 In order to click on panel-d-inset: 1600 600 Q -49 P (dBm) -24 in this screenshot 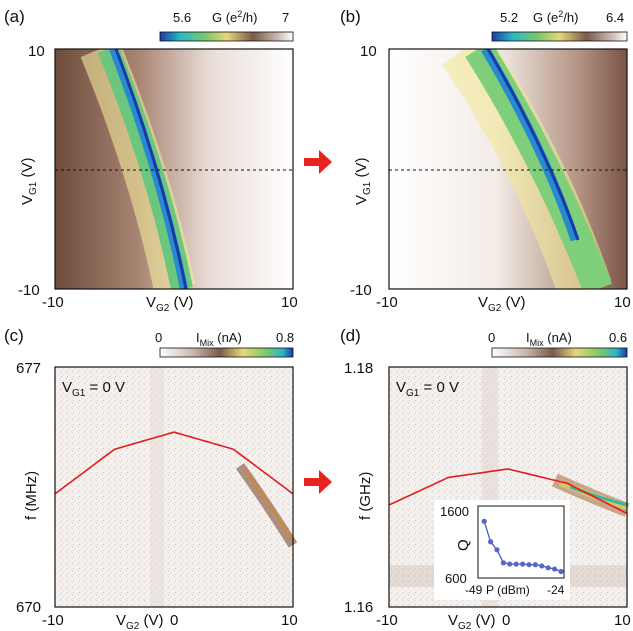, I will do `click(502, 550)`.